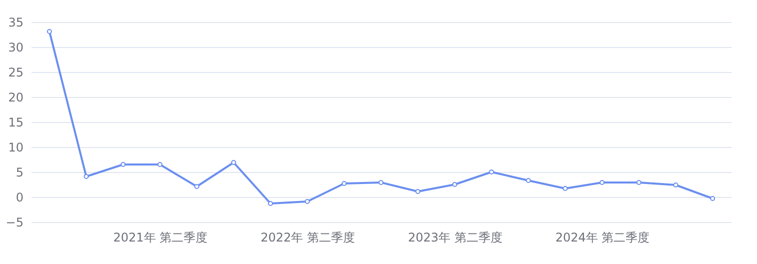  What do you see at coordinates (16, 123) in the screenshot?
I see `y-tick-label: 15` at bounding box center [16, 123].